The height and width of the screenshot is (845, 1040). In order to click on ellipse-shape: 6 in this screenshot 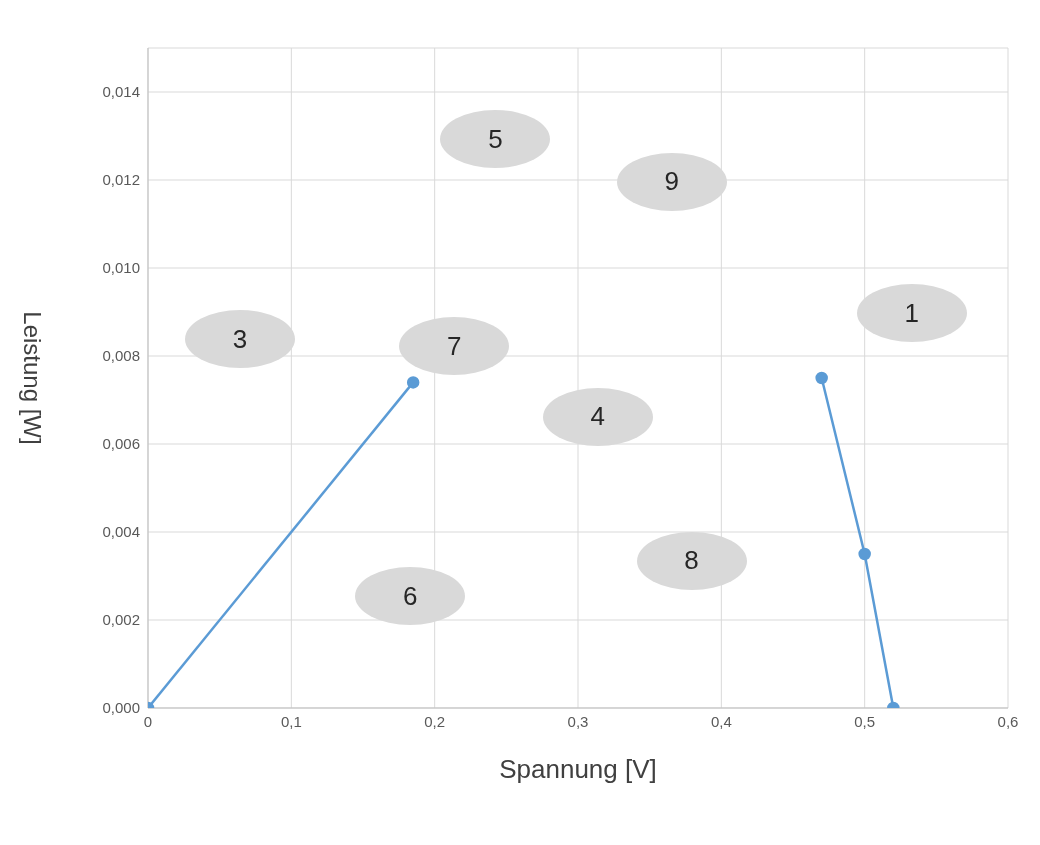, I will do `click(410, 596)`.